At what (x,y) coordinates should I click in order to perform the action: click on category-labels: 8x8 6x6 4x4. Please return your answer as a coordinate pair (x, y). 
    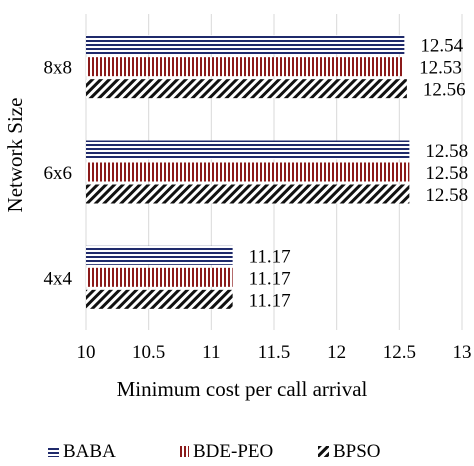
    Looking at the image, I should click on (58, 174).